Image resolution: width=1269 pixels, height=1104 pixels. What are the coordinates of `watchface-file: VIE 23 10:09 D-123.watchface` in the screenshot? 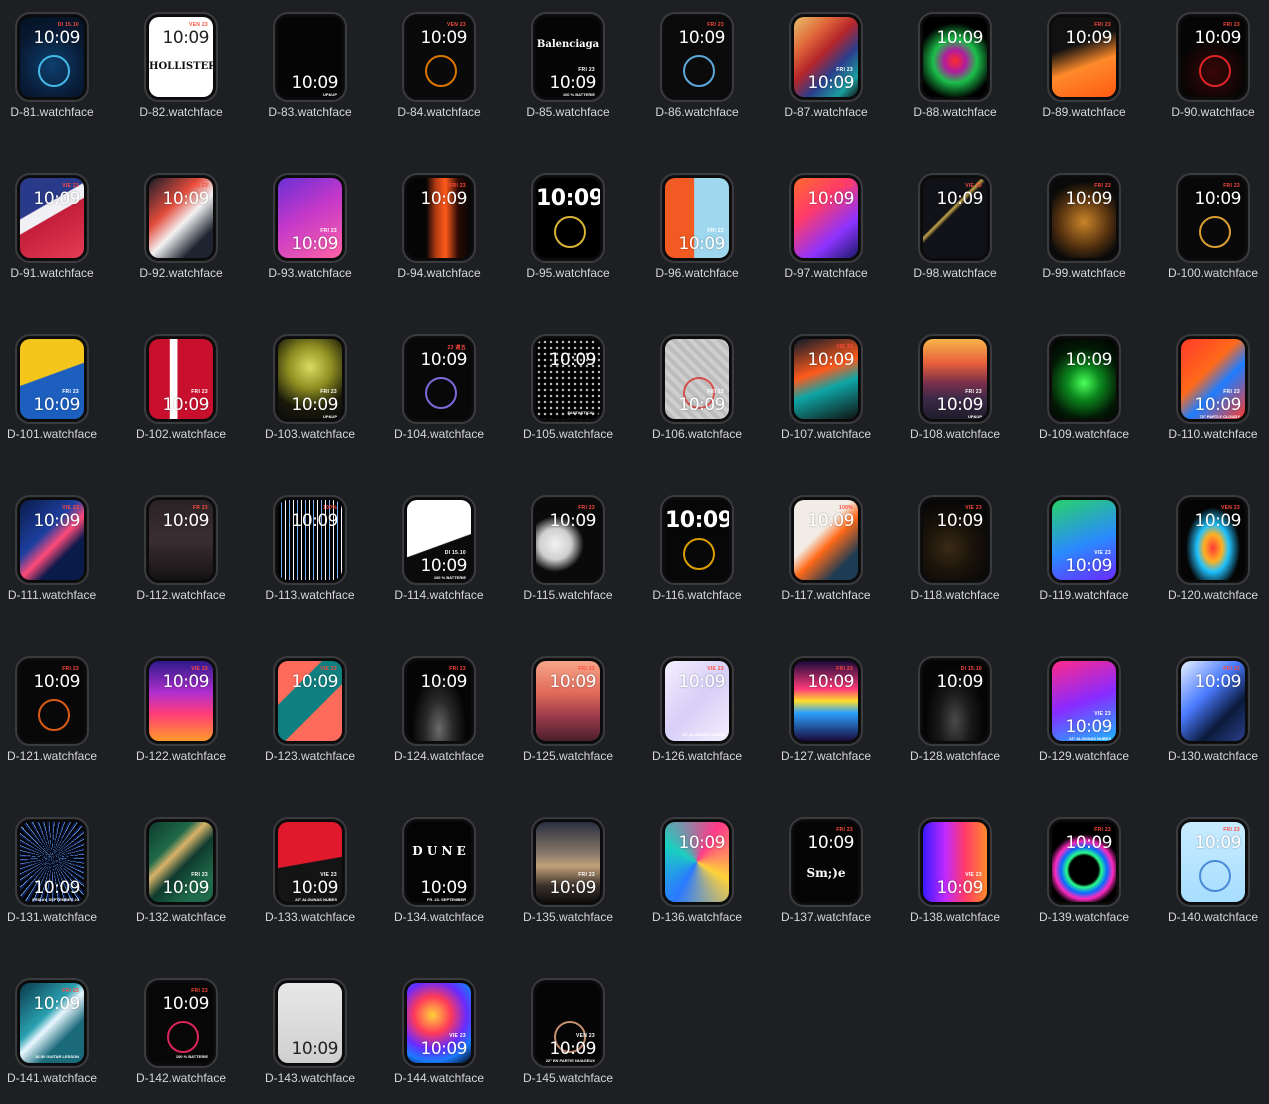 It's located at (310, 714).